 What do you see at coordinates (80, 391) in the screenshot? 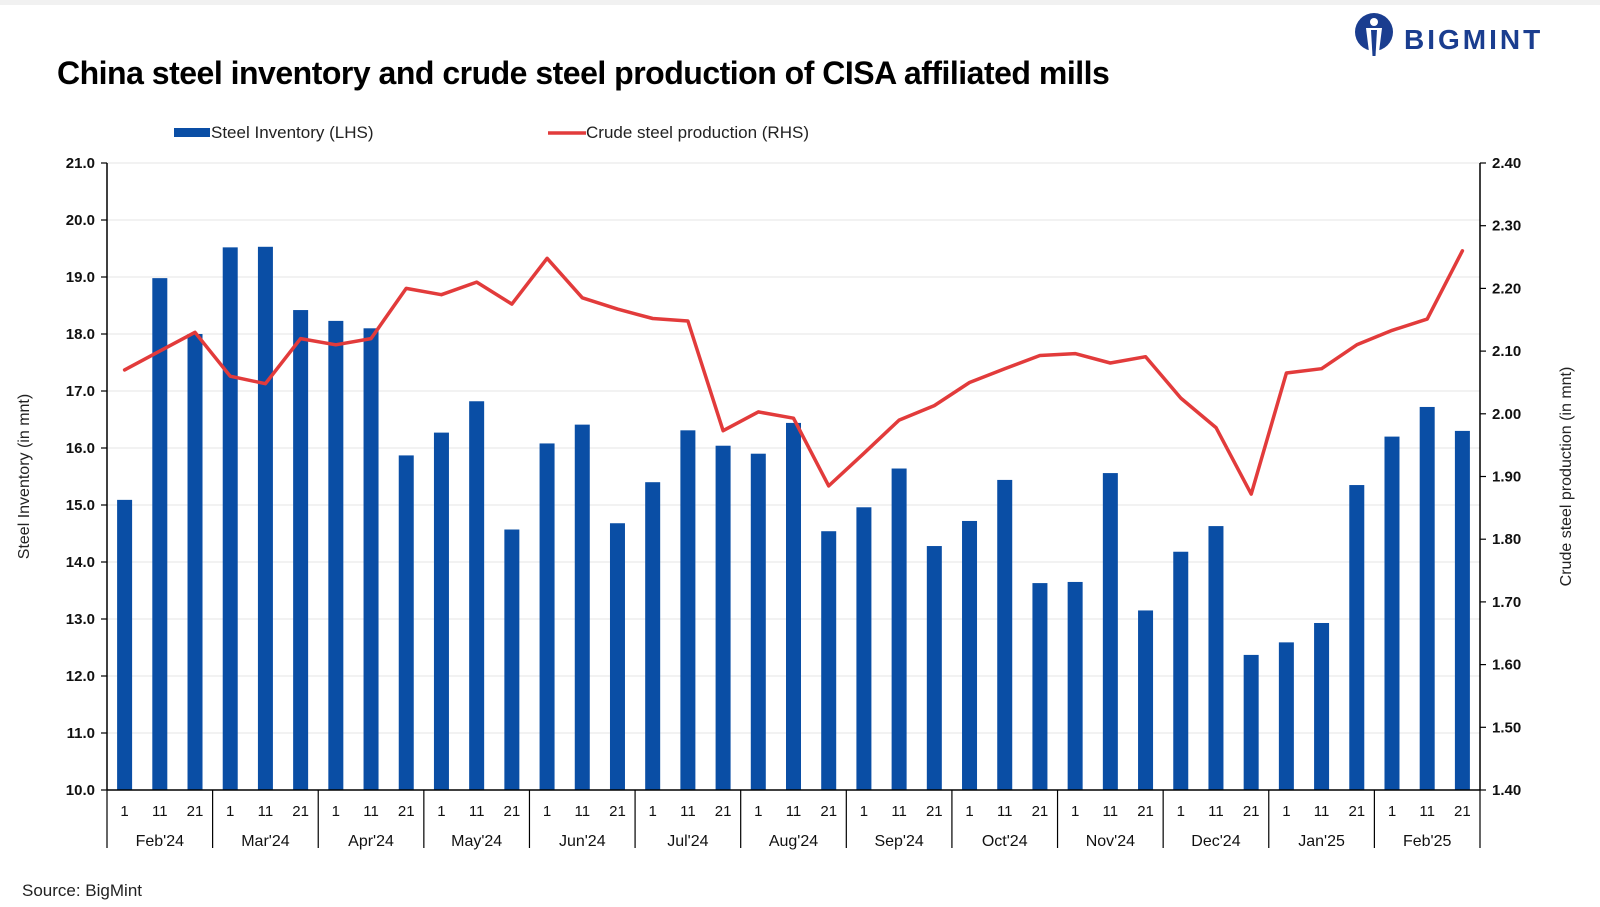
I see `left-tick-label: 17.0` at bounding box center [80, 391].